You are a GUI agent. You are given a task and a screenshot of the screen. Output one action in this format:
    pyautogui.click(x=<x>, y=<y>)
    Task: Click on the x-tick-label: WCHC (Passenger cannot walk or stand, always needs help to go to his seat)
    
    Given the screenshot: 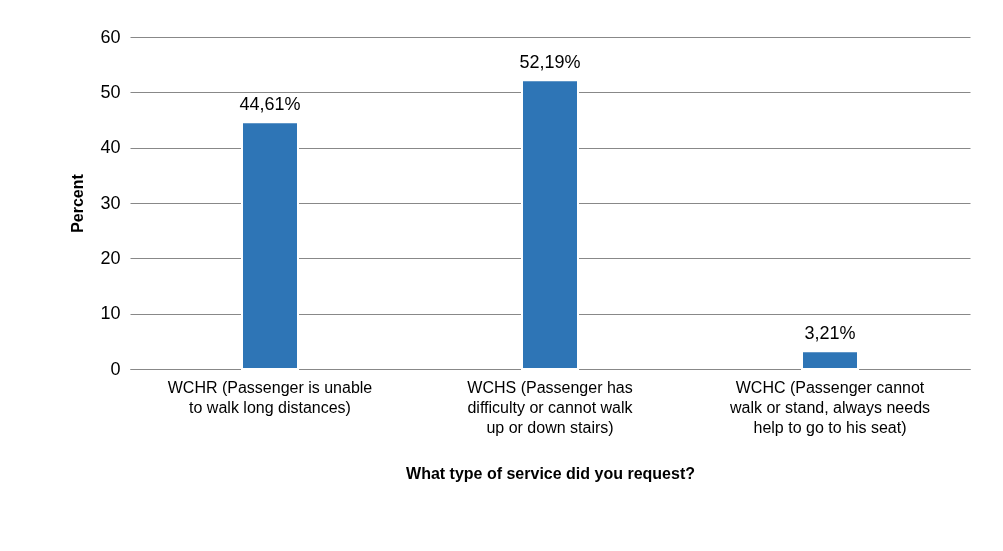 What is the action you would take?
    pyautogui.click(x=829, y=407)
    